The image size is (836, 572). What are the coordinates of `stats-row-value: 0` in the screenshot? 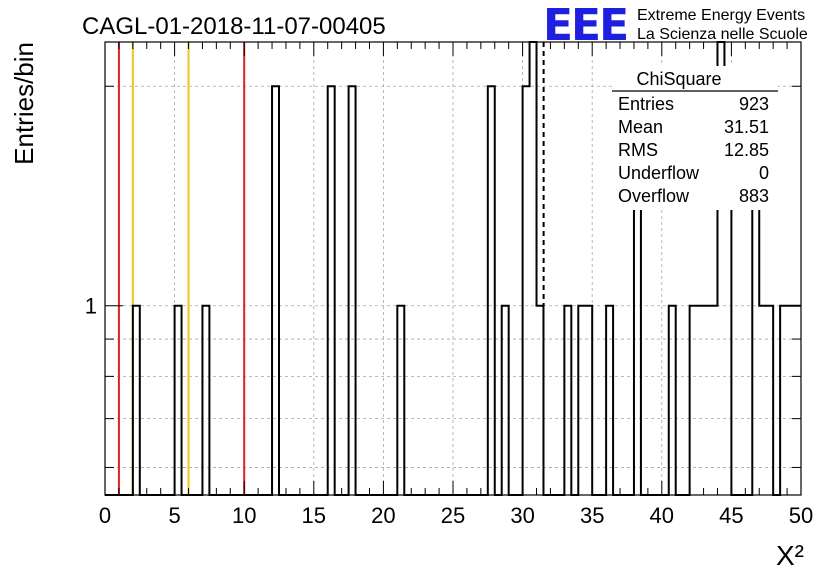 It's located at (764, 173).